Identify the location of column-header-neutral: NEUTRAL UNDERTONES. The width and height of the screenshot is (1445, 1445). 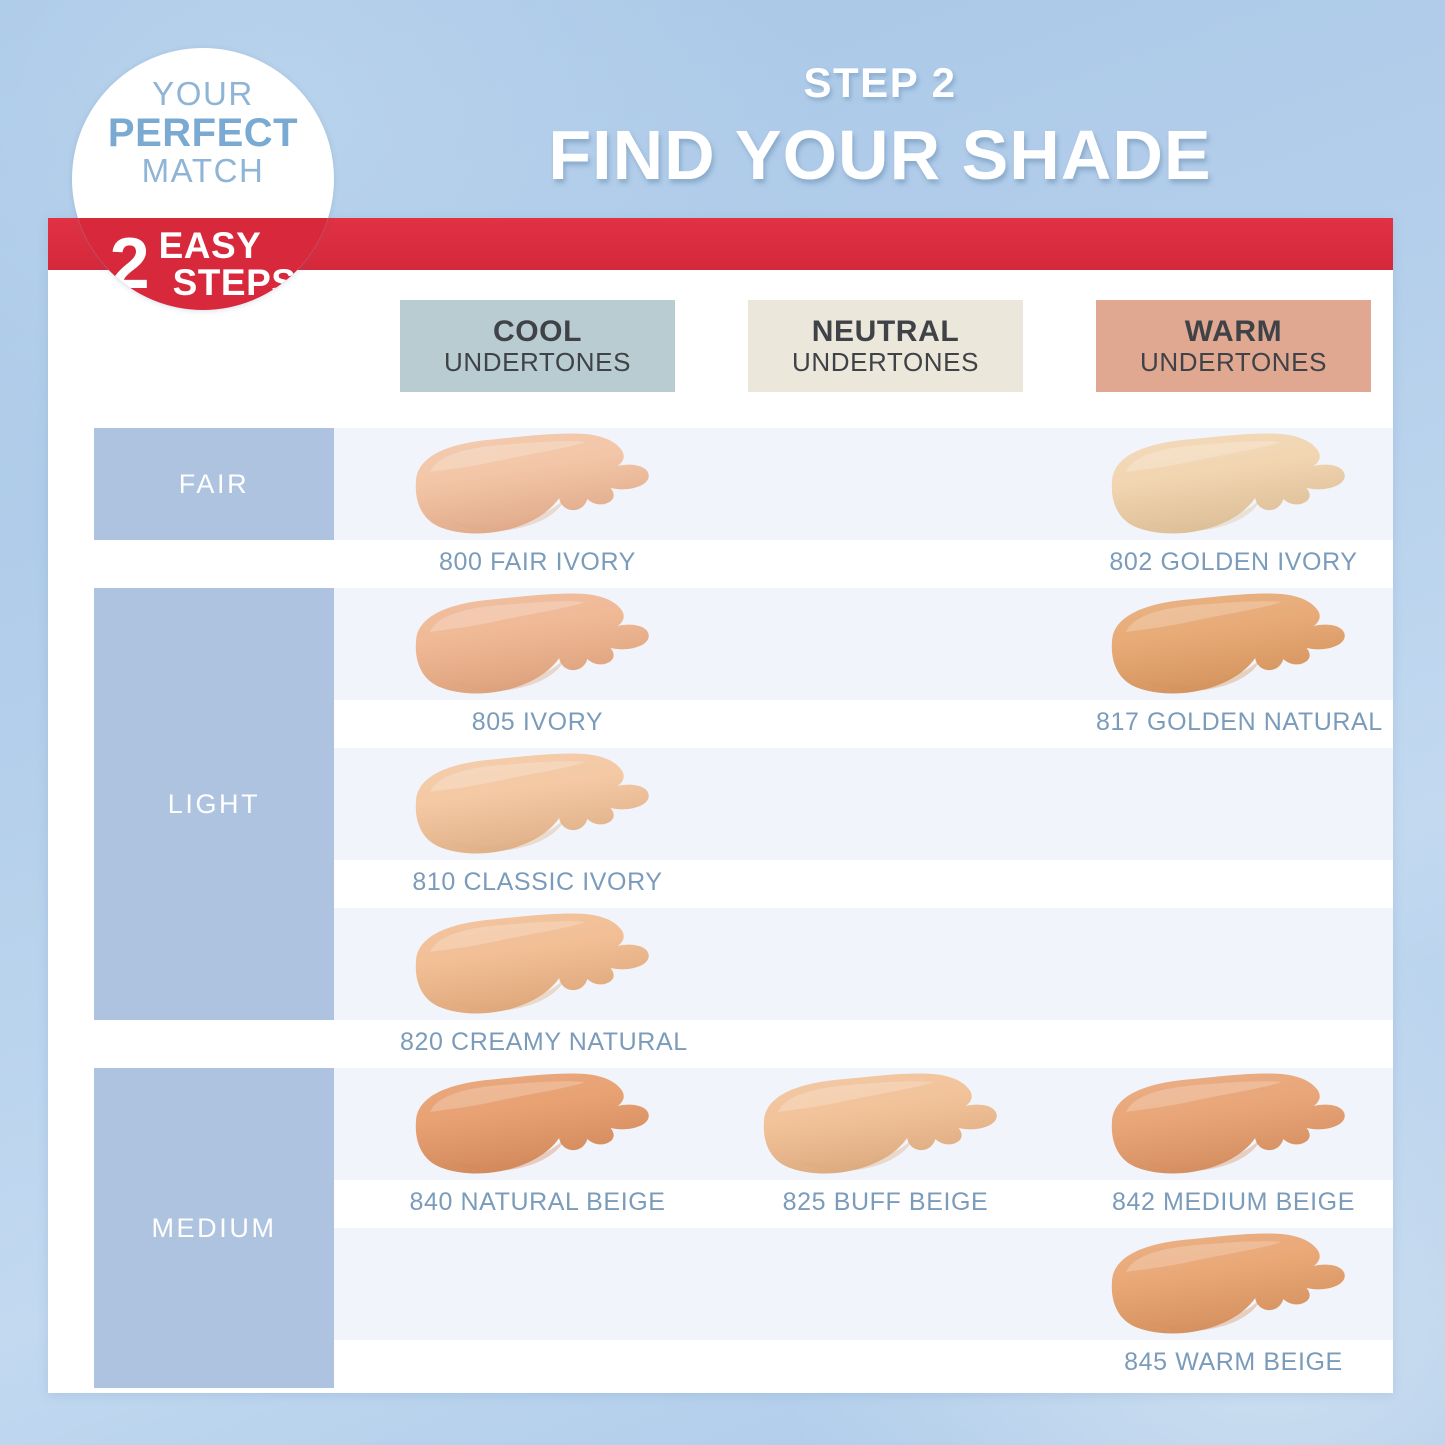
(885, 346).